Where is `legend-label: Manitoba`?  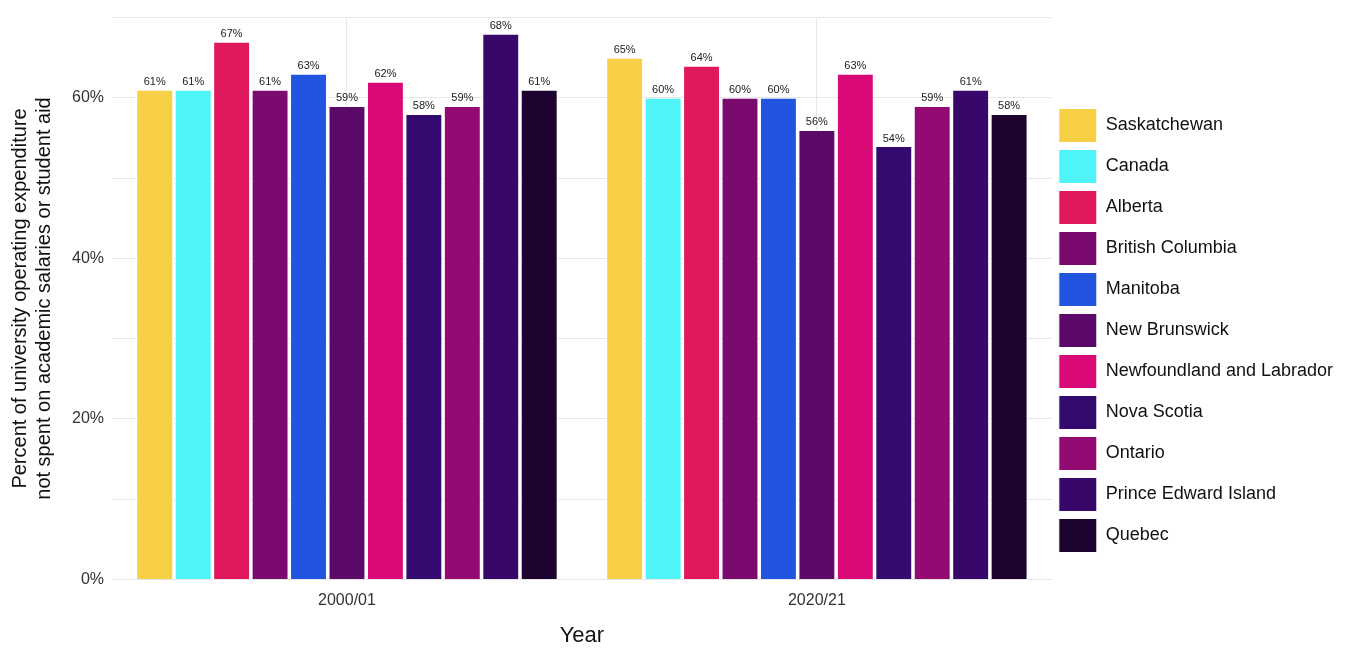
legend-label: Manitoba is located at coordinates (1143, 288).